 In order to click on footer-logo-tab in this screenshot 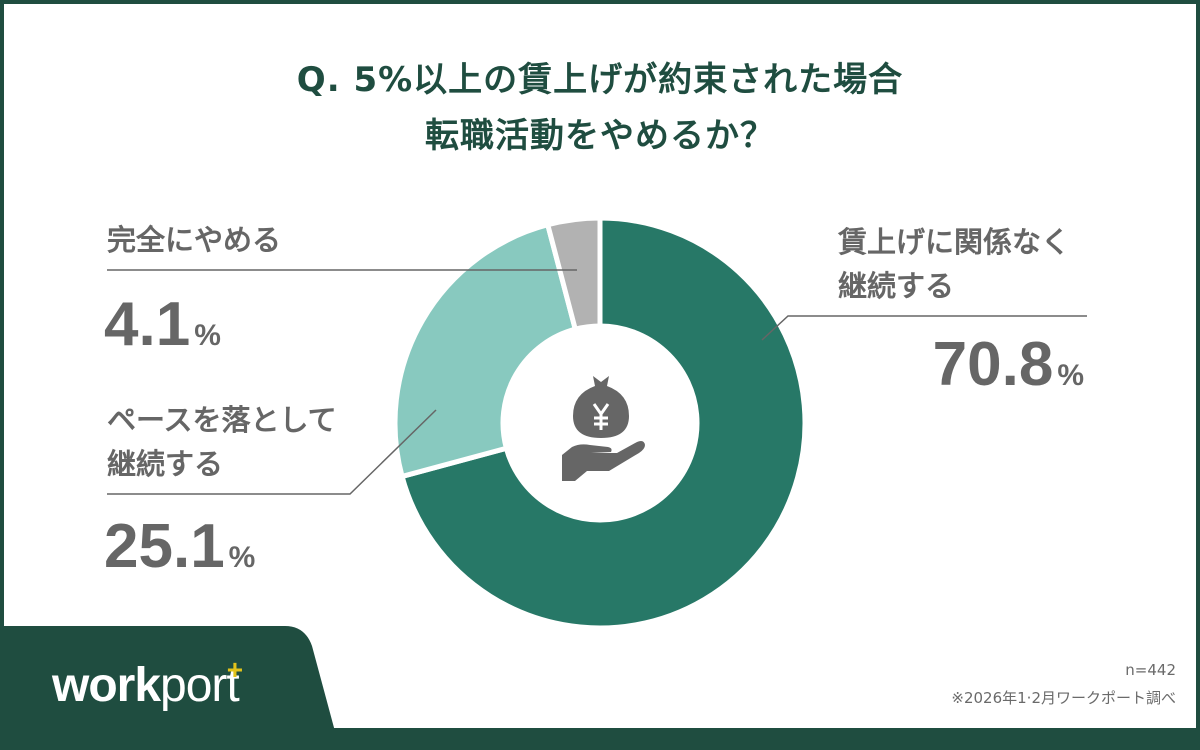, I will do `click(170, 688)`.